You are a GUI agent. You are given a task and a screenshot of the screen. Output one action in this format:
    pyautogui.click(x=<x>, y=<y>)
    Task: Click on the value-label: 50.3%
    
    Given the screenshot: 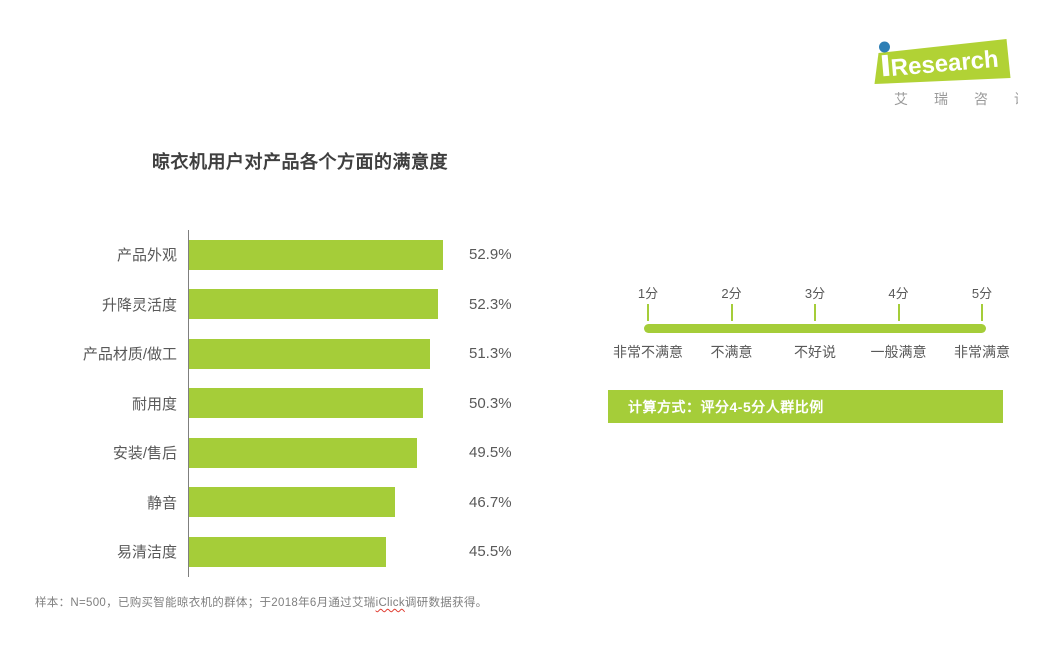 What is the action you would take?
    pyautogui.click(x=490, y=403)
    